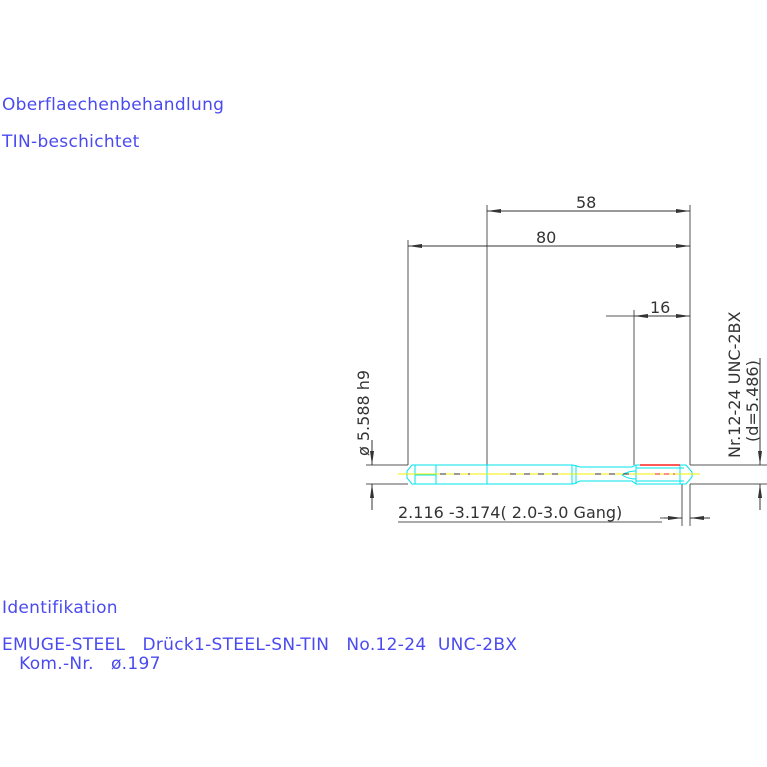 Image resolution: width=767 pixels, height=767 pixels. What do you see at coordinates (81, 664) in the screenshot?
I see `ident-line2: Kom.-Nr. ø.197` at bounding box center [81, 664].